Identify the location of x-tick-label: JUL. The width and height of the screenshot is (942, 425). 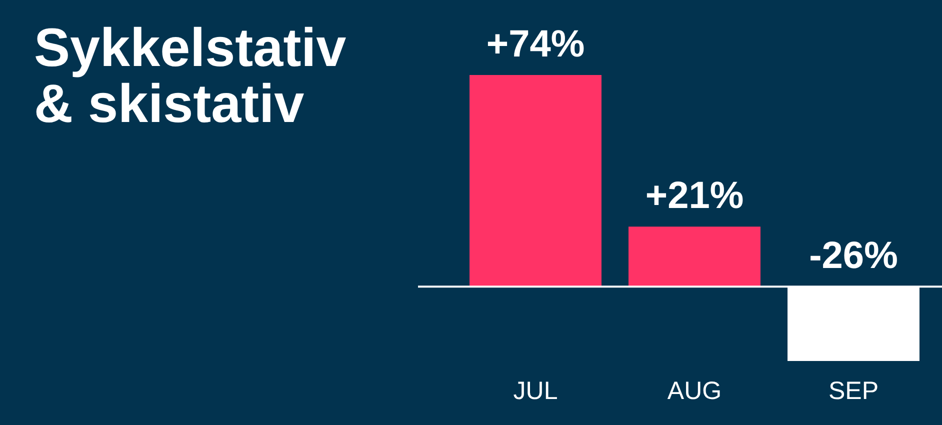
(535, 390).